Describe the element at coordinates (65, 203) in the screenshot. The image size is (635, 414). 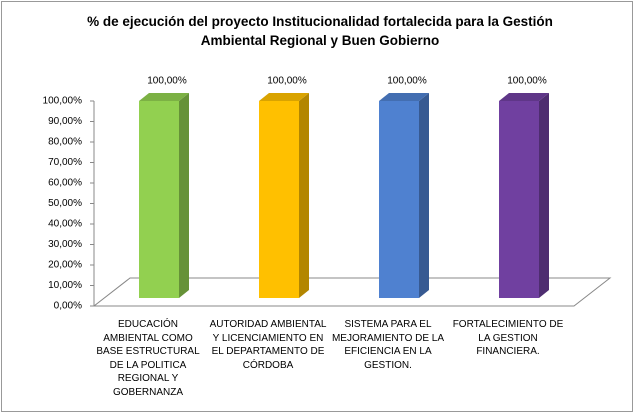
I see `y-tick-label: 50,00%` at that location.